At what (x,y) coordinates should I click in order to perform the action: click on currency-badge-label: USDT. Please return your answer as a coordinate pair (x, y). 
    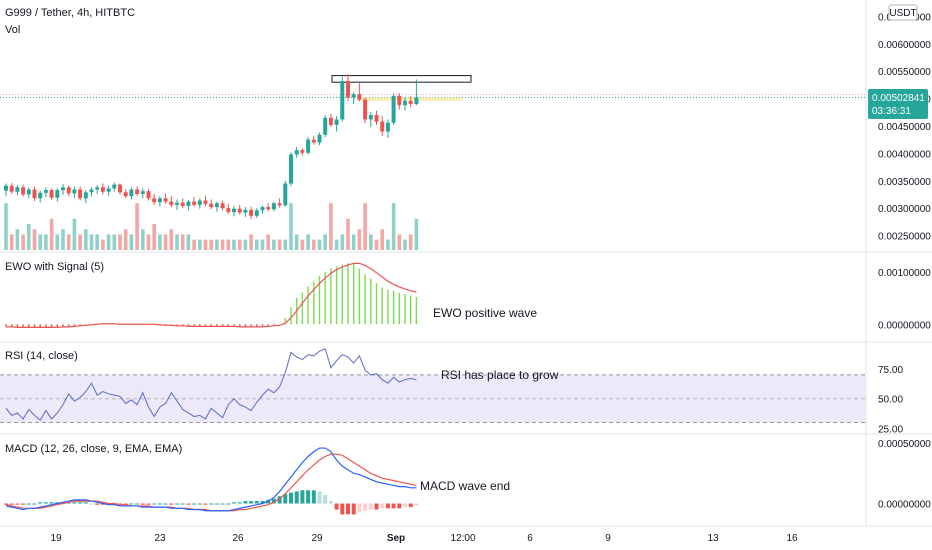
    Looking at the image, I should click on (902, 13).